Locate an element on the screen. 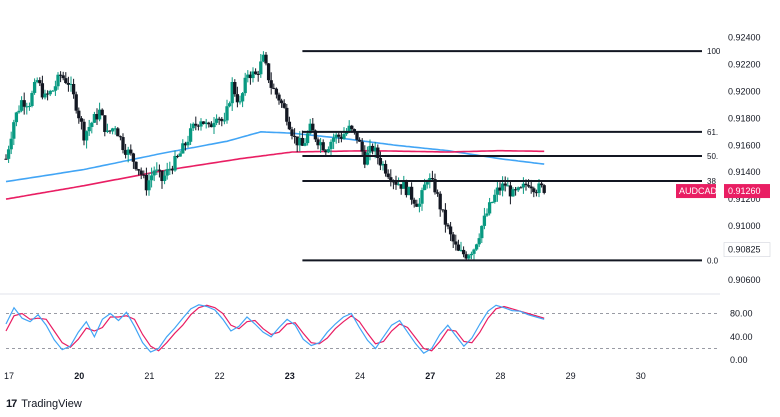 Image resolution: width=780 pixels, height=417 pixels. price-tick-label: 0.91000 is located at coordinates (744, 226).